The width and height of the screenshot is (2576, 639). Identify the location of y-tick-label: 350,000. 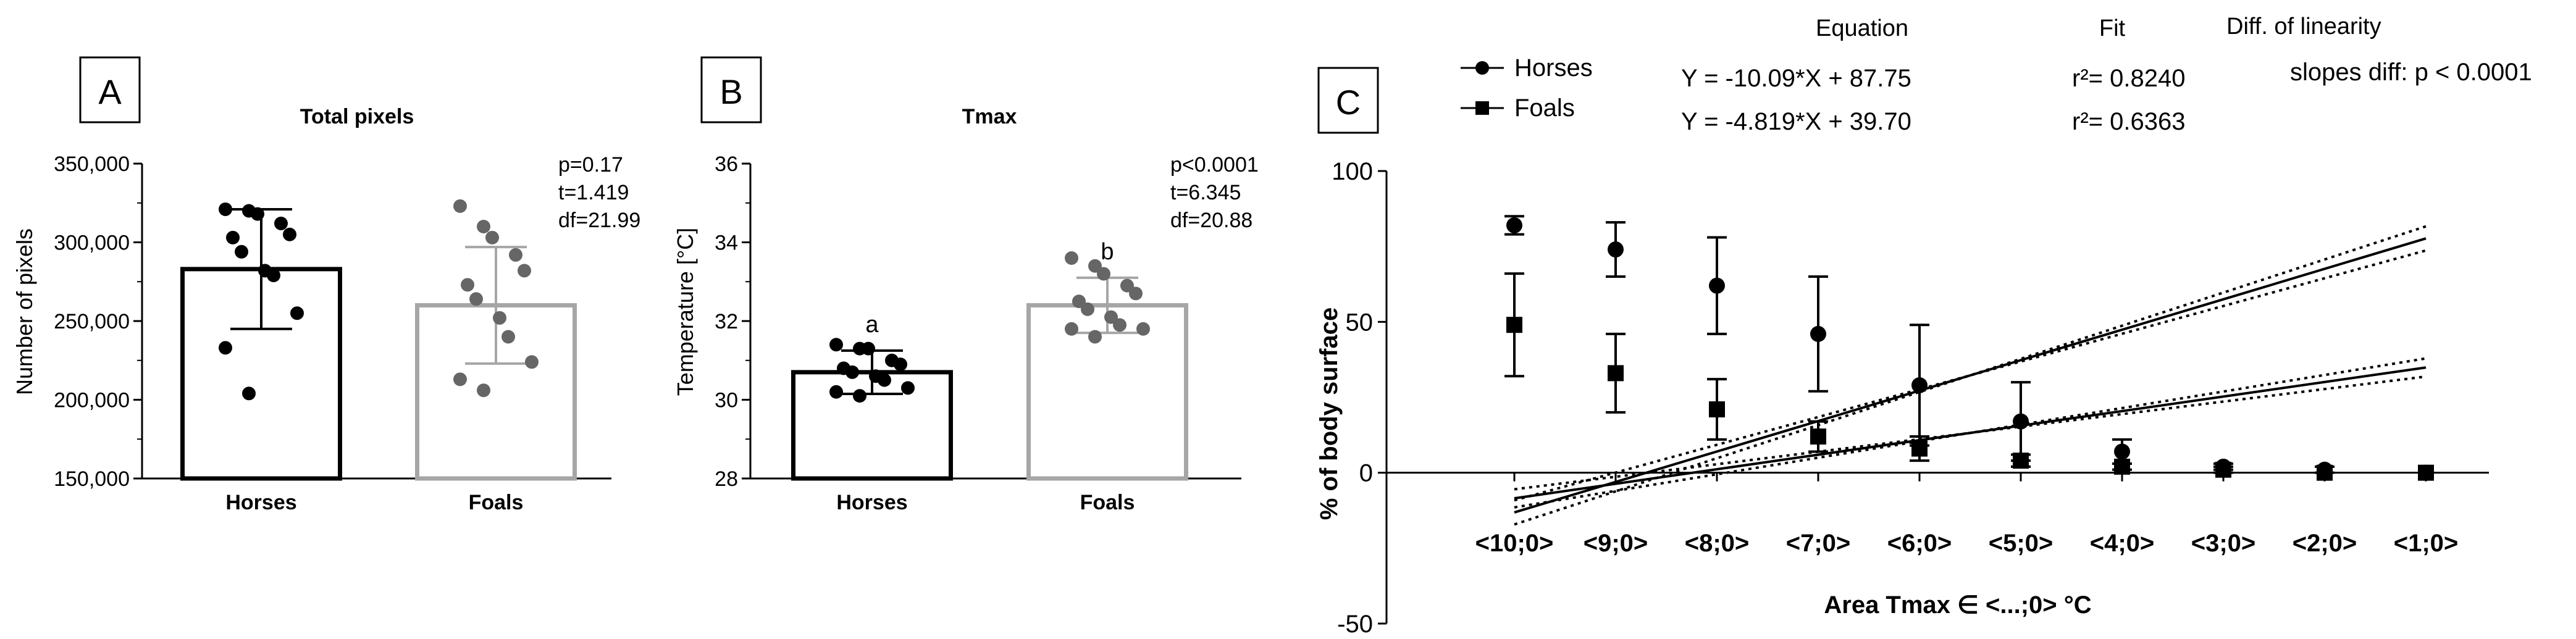
(92, 164).